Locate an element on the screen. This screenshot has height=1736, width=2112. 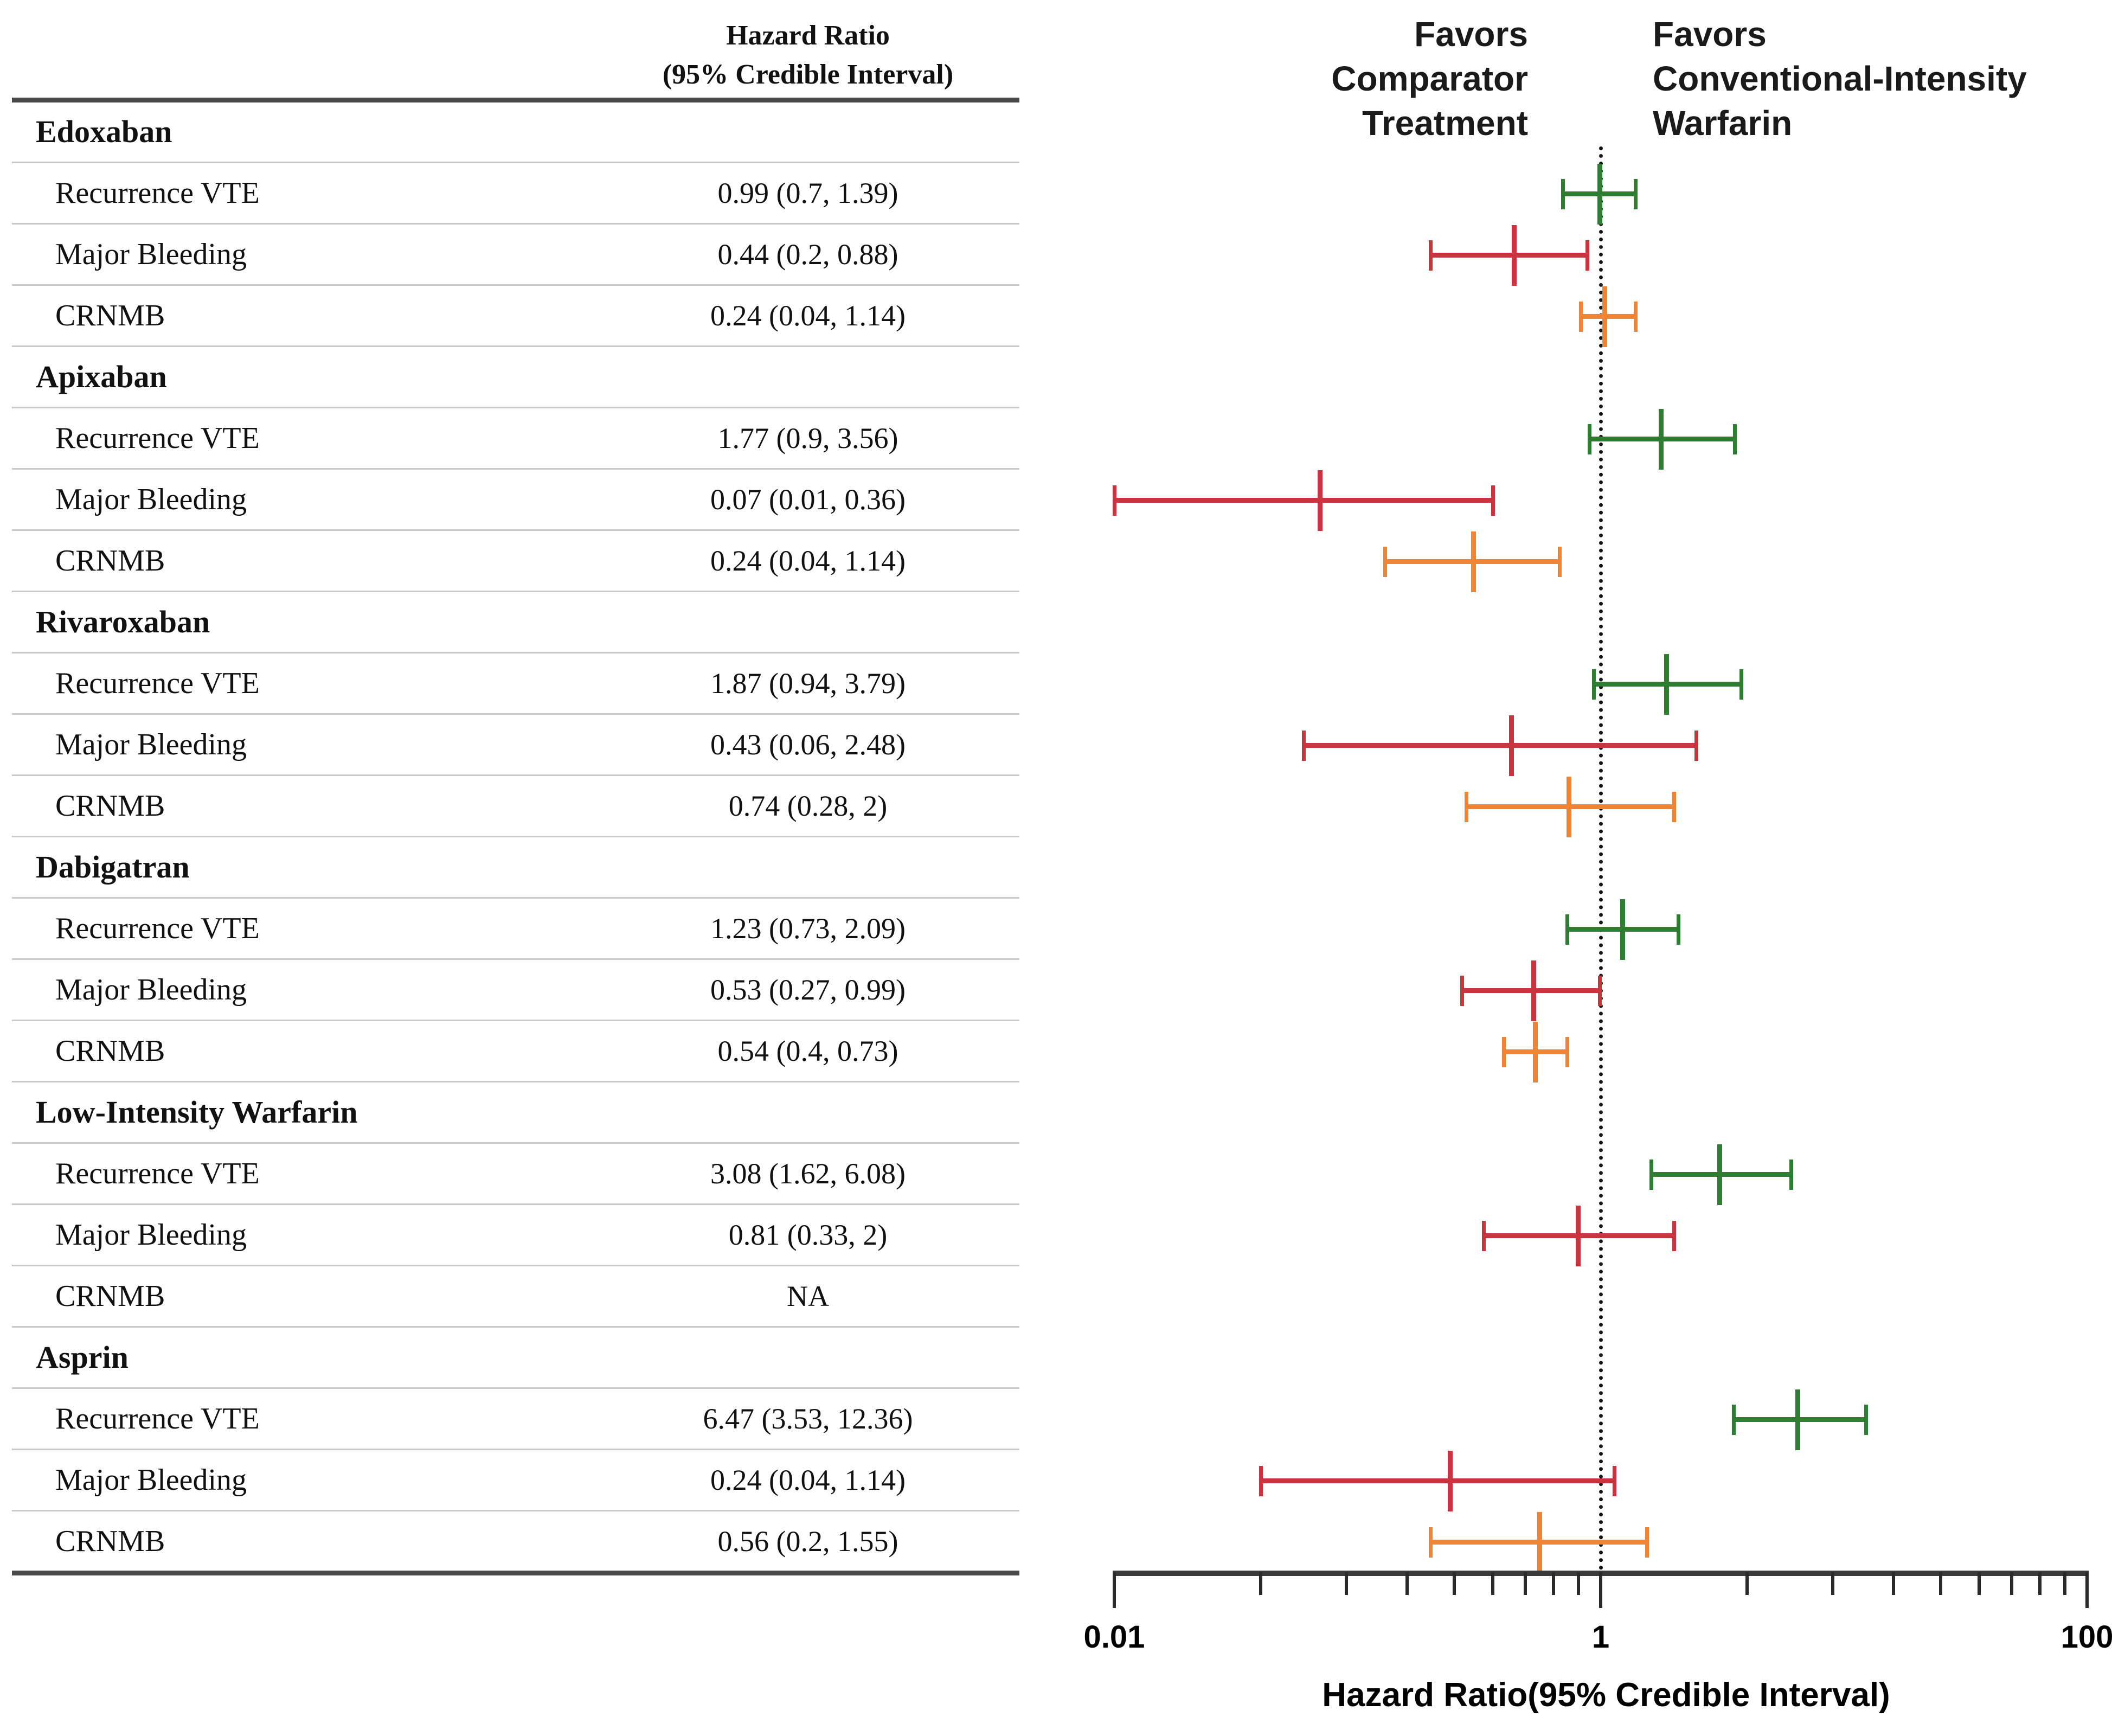
table-row: CRNMB NA is located at coordinates (515, 1297).